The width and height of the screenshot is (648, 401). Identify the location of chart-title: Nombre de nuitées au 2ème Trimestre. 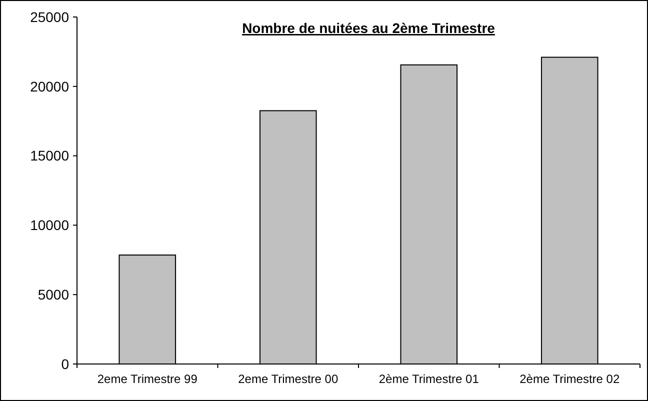
(369, 28).